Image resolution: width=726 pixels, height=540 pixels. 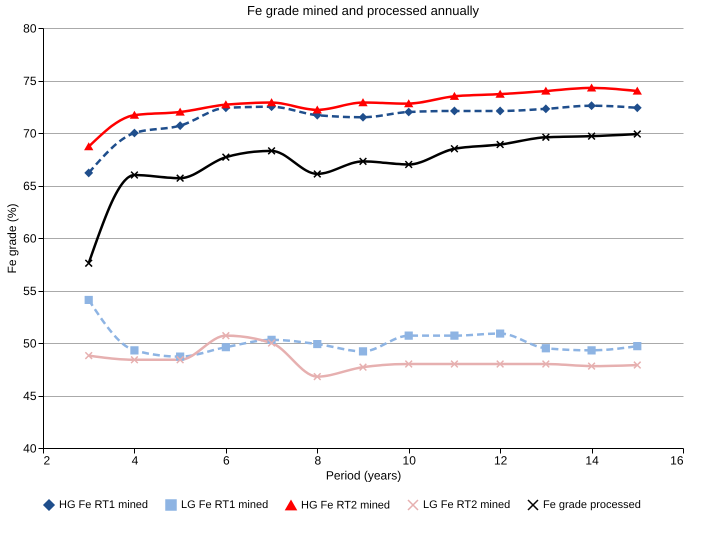 I want to click on x-tick-label: 14, so click(x=592, y=461).